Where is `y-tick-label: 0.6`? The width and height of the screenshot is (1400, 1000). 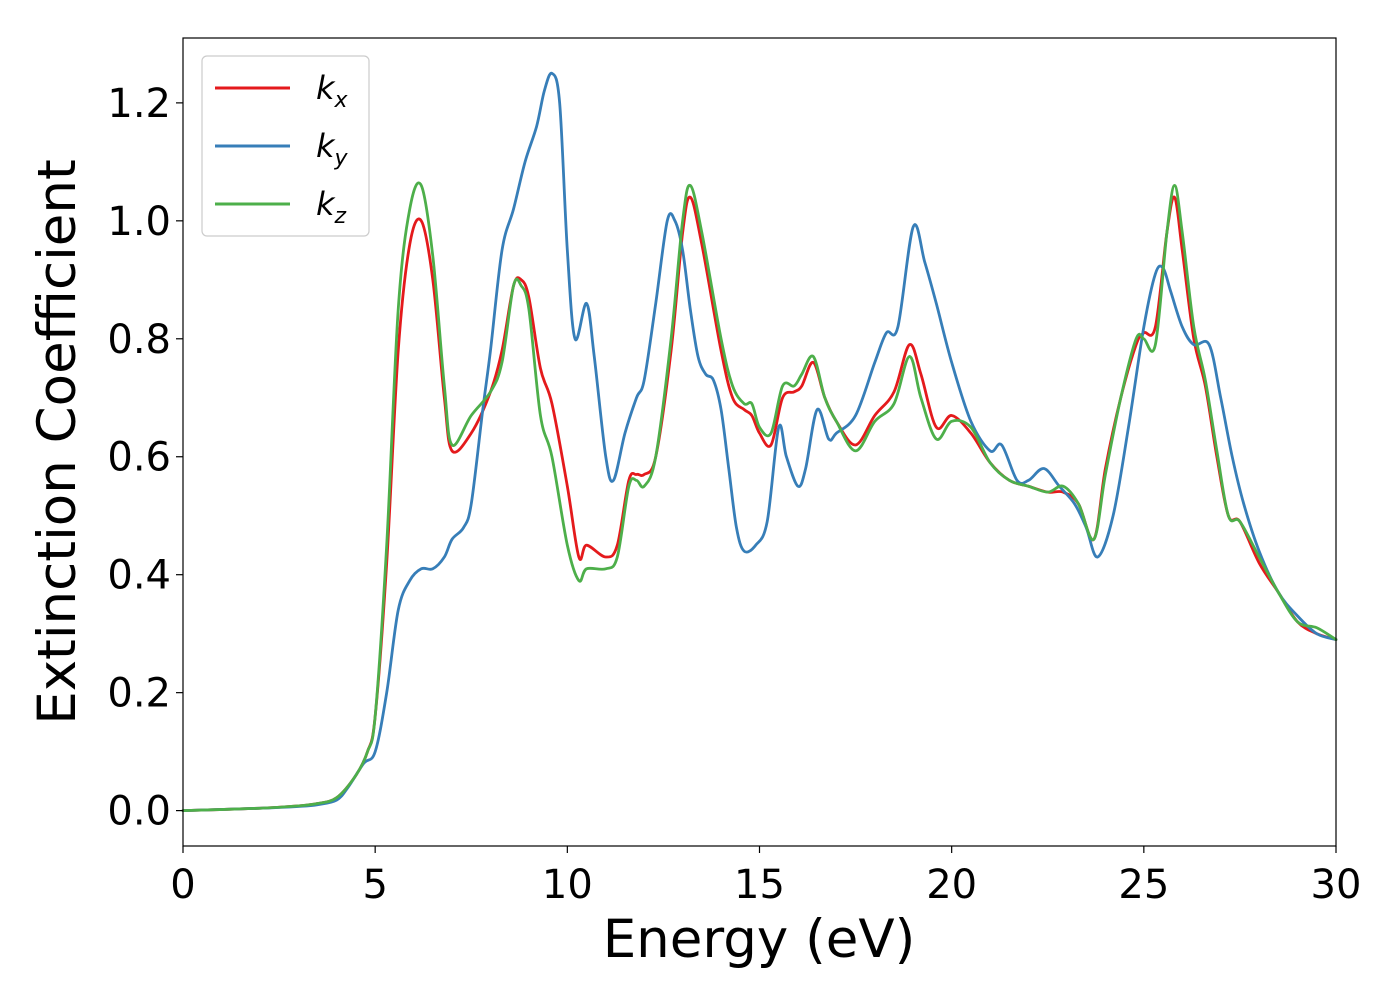 y-tick-label: 0.6 is located at coordinates (139, 458).